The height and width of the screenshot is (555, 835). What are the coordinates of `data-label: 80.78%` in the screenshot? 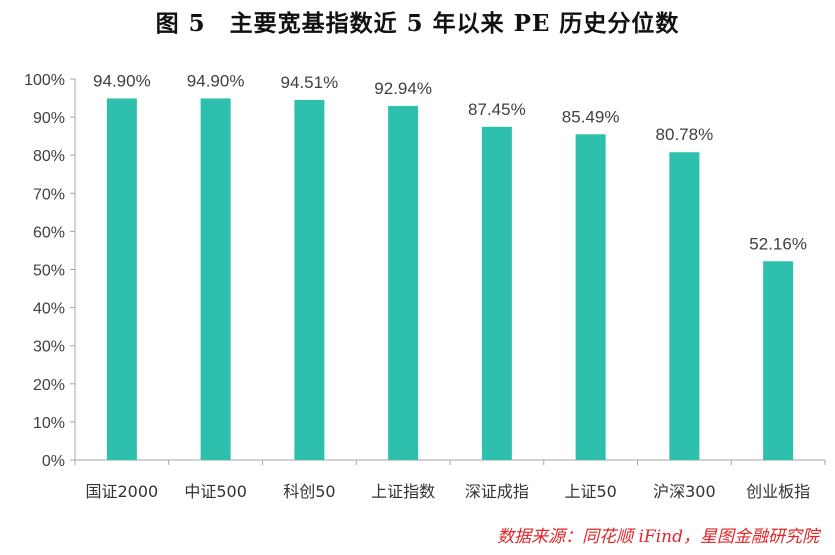 It's located at (685, 134).